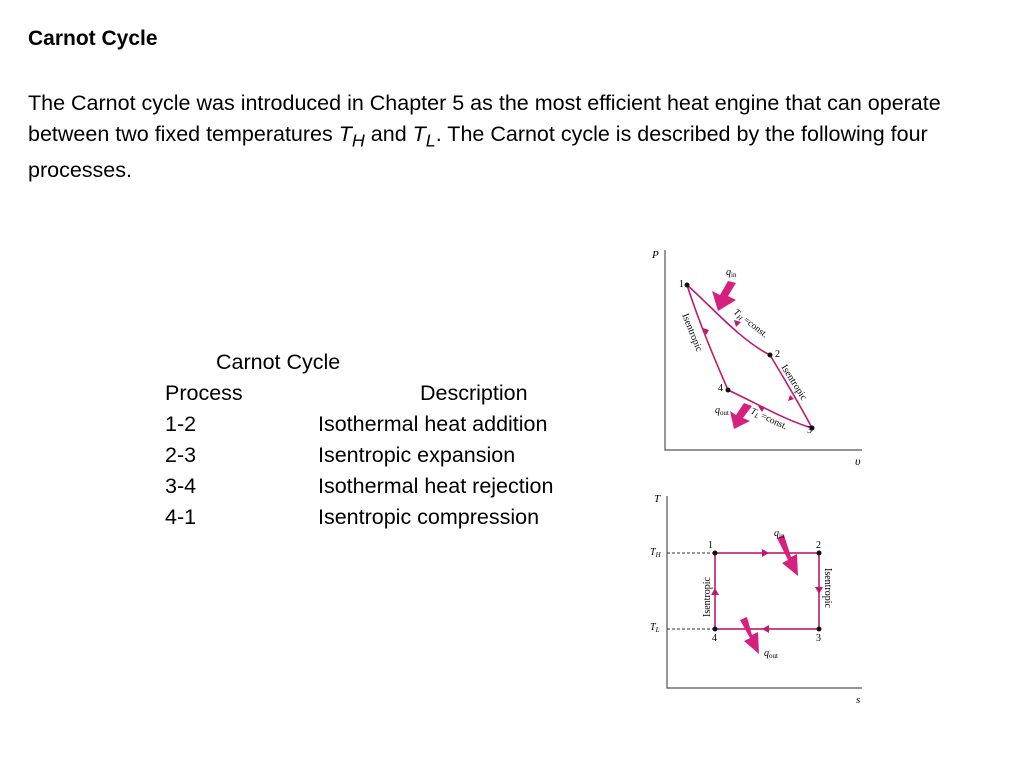  Describe the element at coordinates (474, 393) in the screenshot. I see `header-description: Description` at that location.